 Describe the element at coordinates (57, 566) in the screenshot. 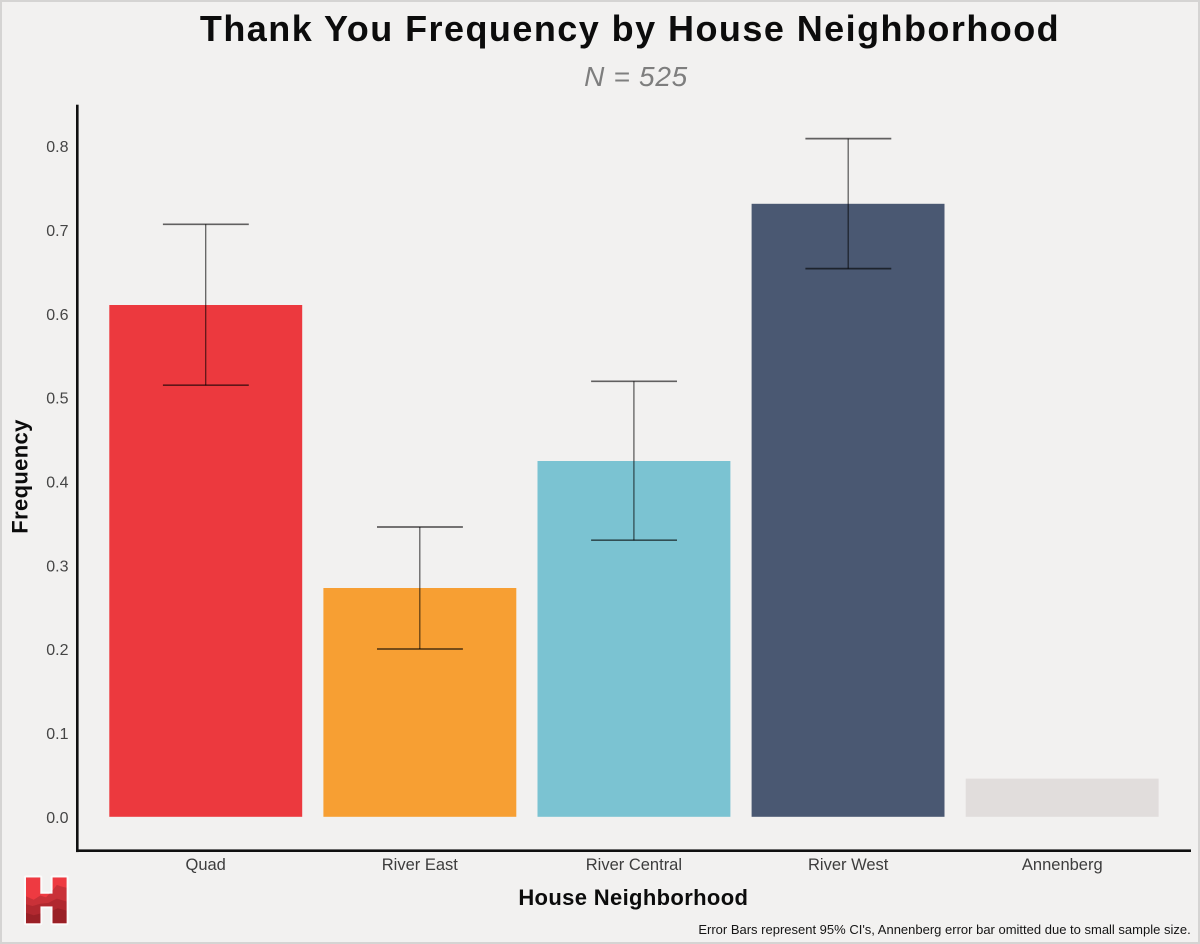

I see `svg-text: 0.3` at that location.